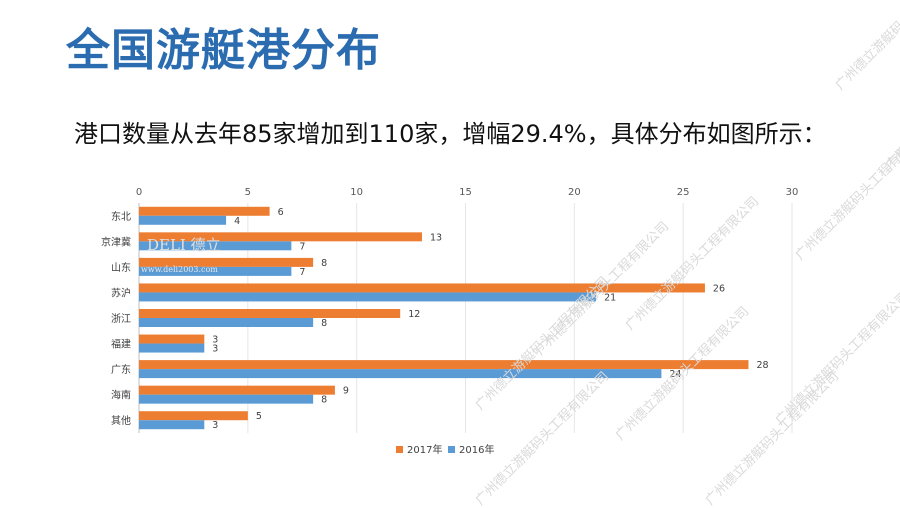  I want to click on x-tick-label: 30, so click(792, 192).